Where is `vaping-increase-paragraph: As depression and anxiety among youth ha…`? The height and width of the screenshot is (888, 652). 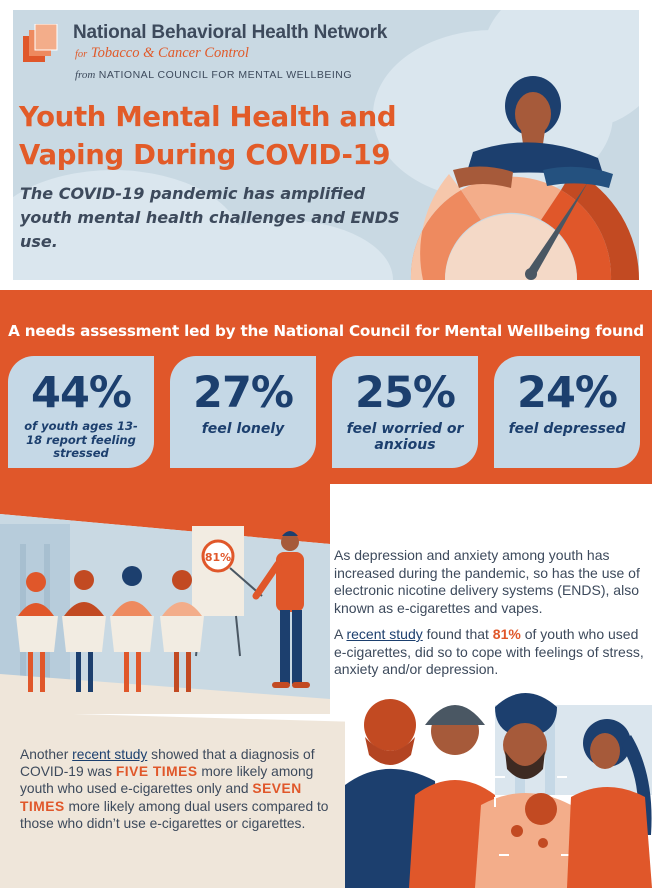 vaping-increase-paragraph: As depression and anxiety among youth ha… is located at coordinates (487, 581).